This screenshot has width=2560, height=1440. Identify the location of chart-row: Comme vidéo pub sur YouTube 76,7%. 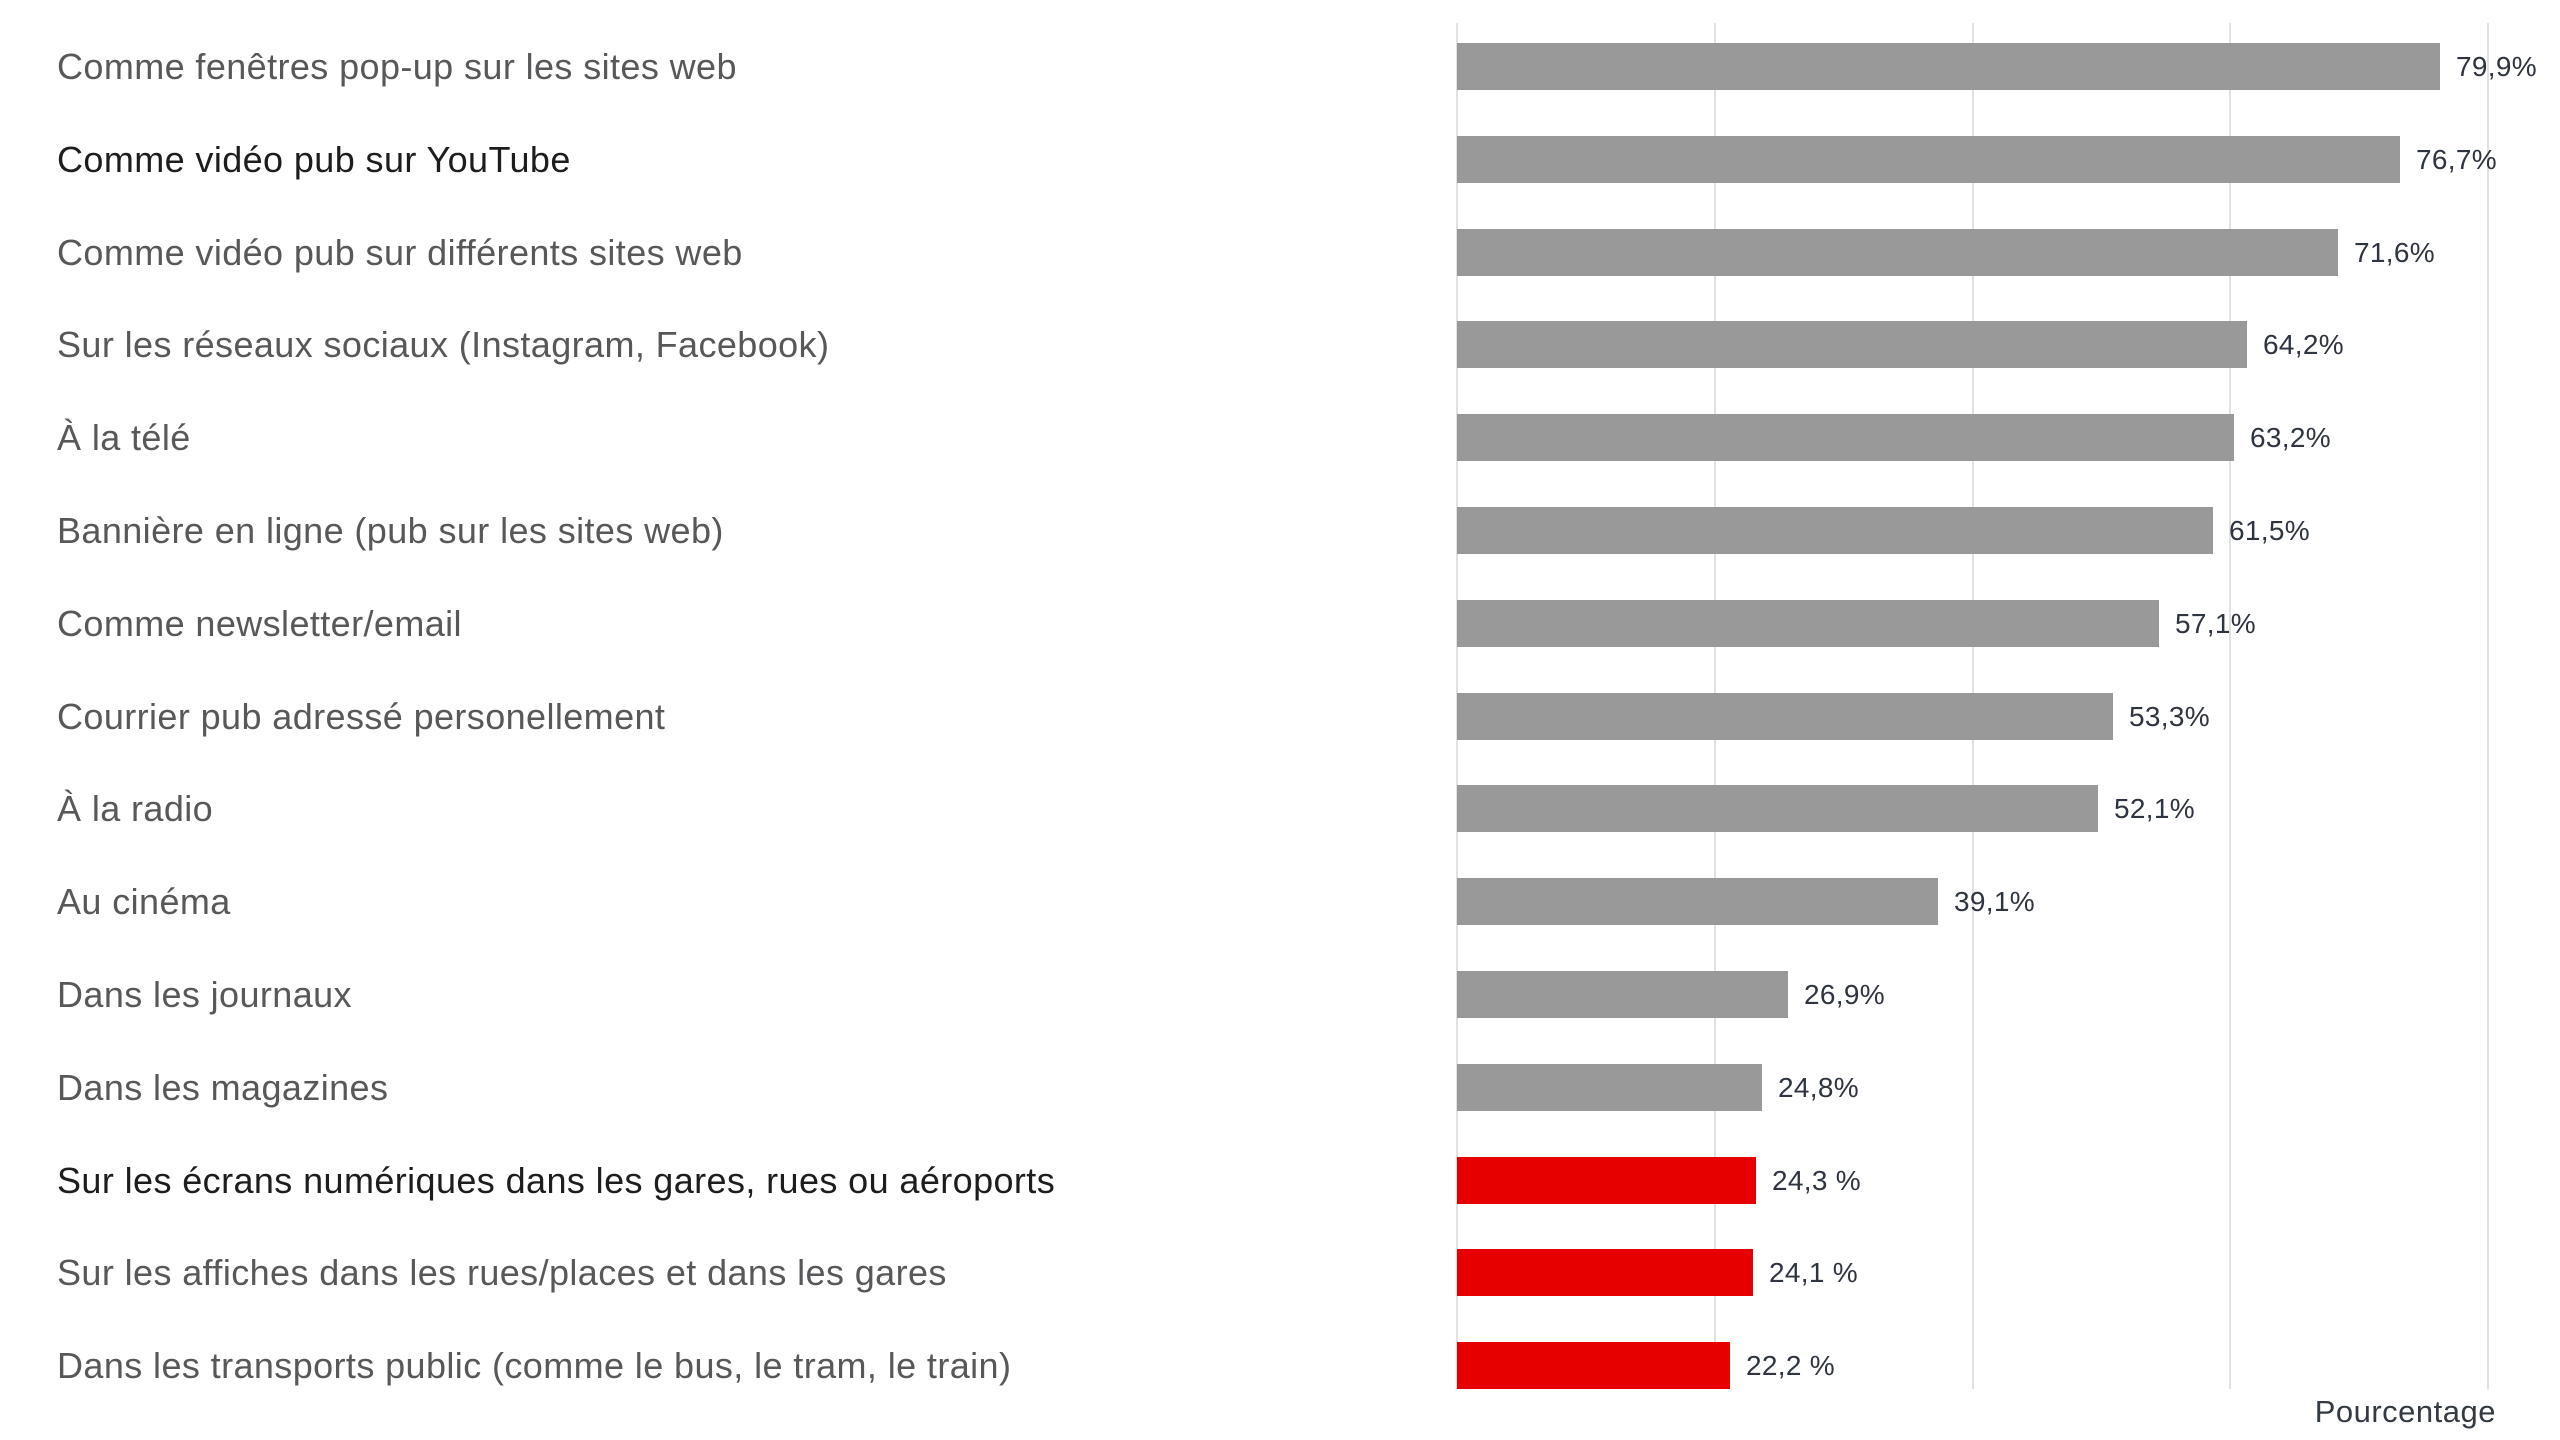
(1280, 159).